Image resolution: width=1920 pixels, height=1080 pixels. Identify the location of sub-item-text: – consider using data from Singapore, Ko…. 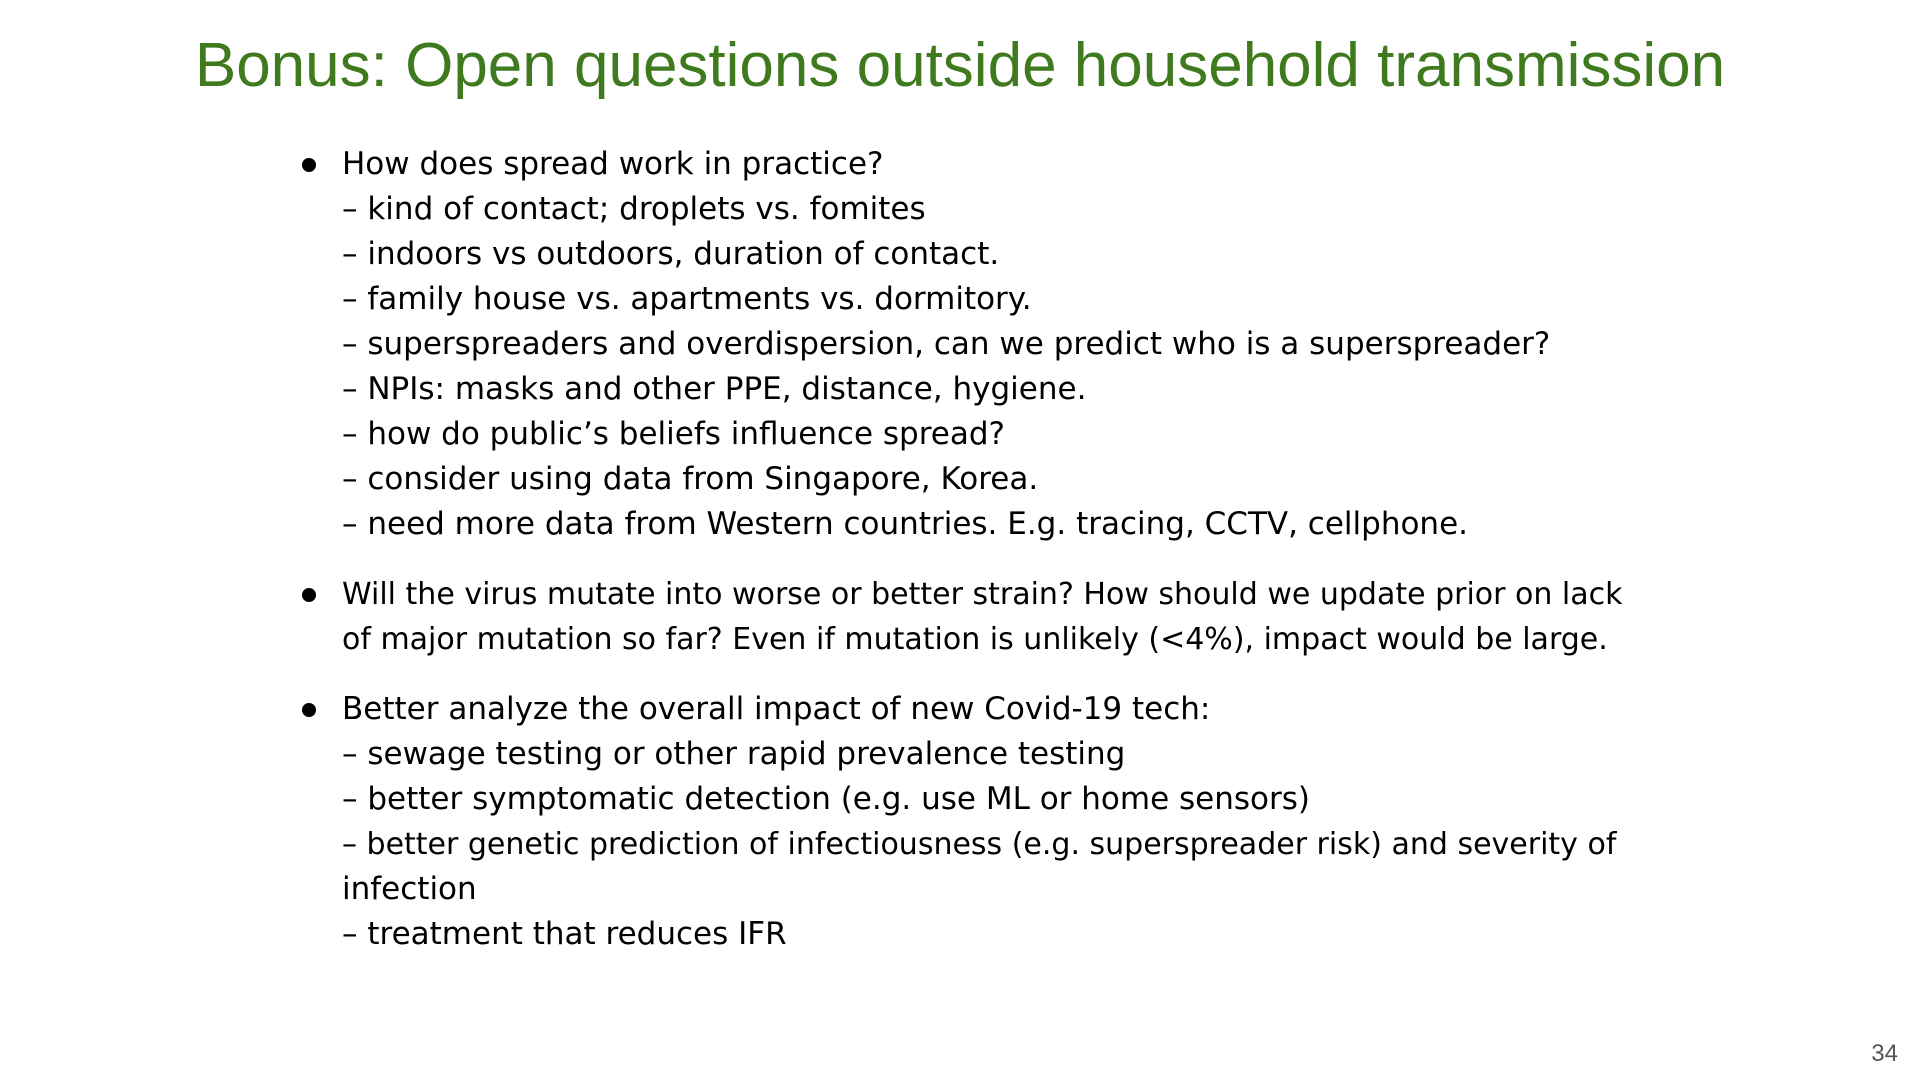
(690, 479).